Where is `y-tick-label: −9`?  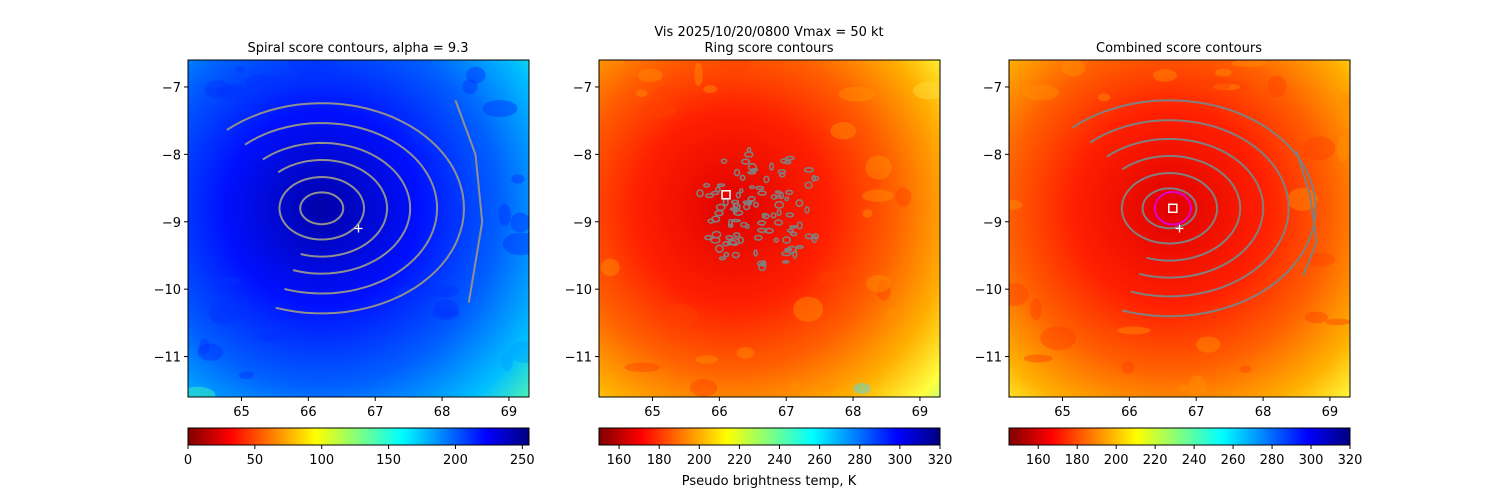 y-tick-label: −9 is located at coordinates (992, 223).